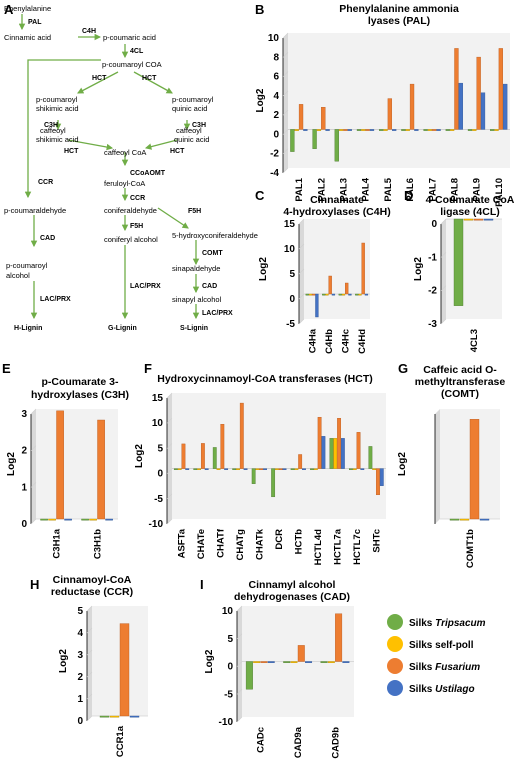 The height and width of the screenshot is (773, 520). Describe the element at coordinates (114, 716) in the screenshot. I see `bar-h-ccr1a-s2` at that location.